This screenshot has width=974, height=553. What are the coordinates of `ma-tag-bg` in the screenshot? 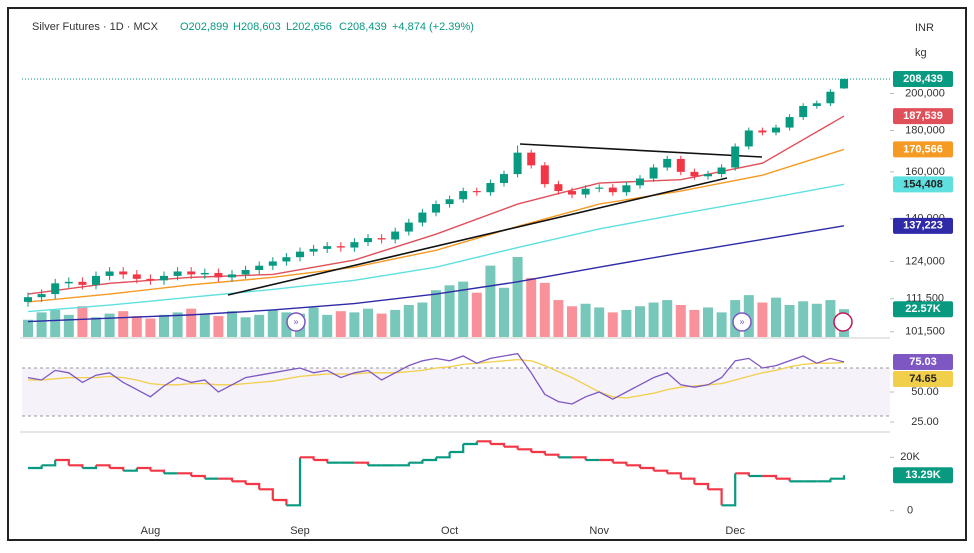 It's located at (923, 225).